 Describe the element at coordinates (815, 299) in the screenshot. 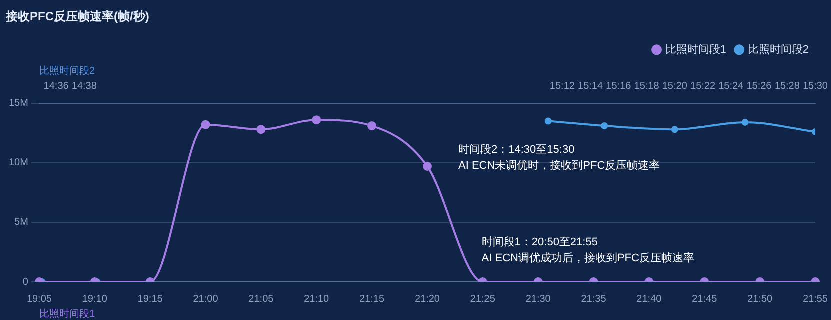

I see `x-tick-label: 21:55` at that location.